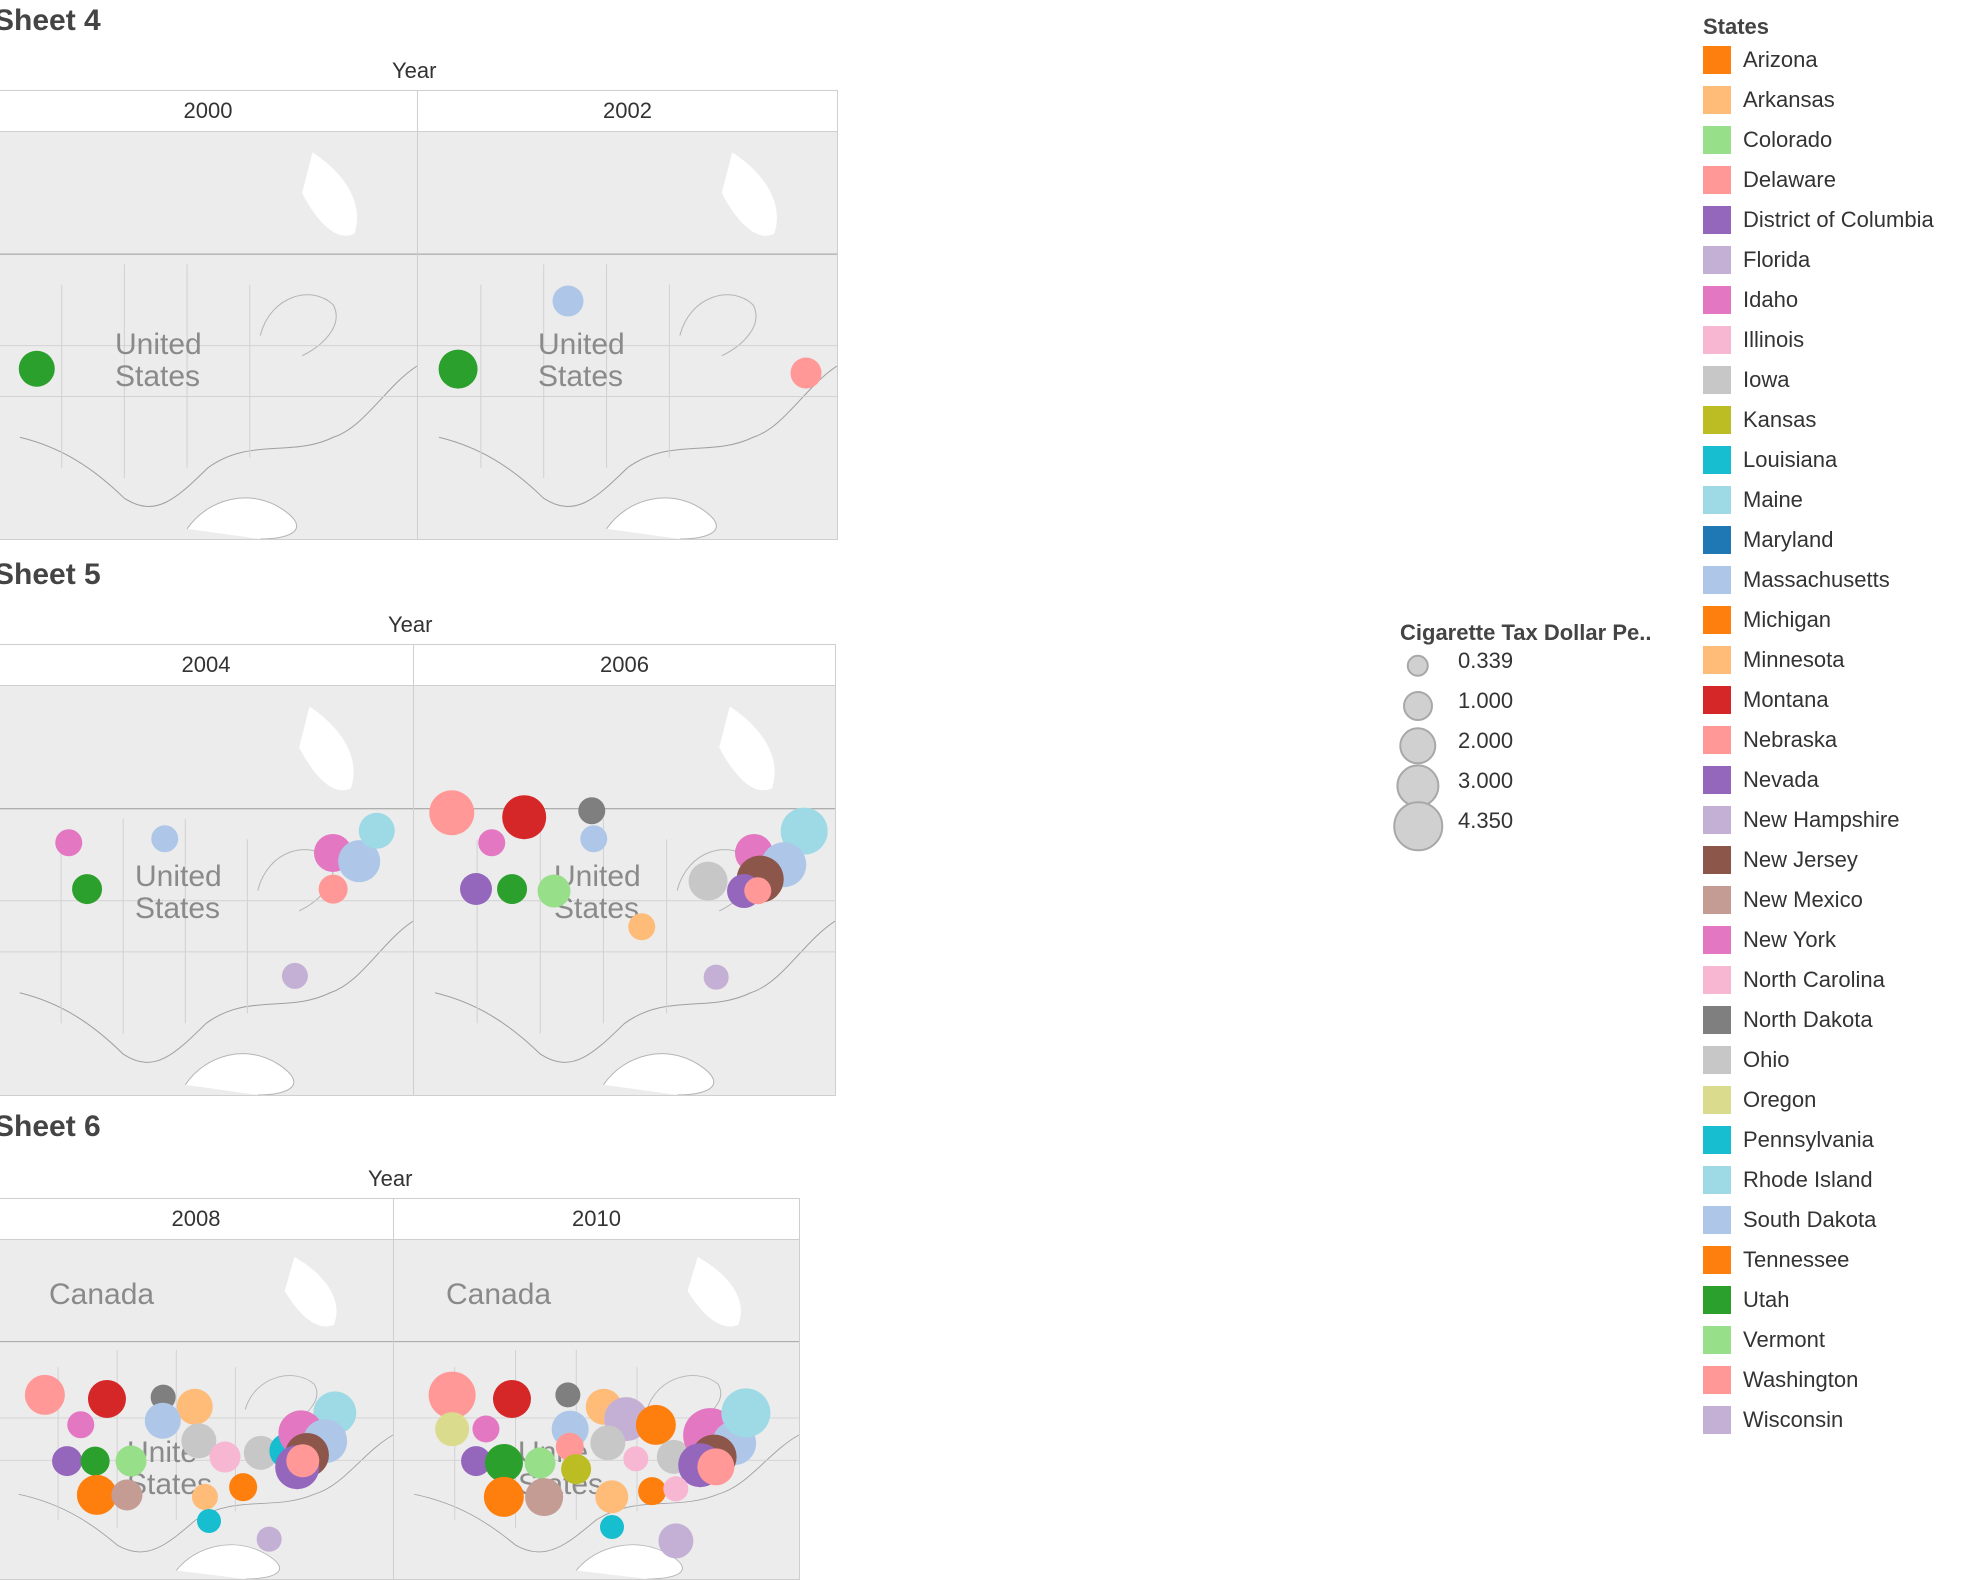 The image size is (1968, 1580). Describe the element at coordinates (1746, 1060) in the screenshot. I see `color-legend-item: Ohio` at that location.